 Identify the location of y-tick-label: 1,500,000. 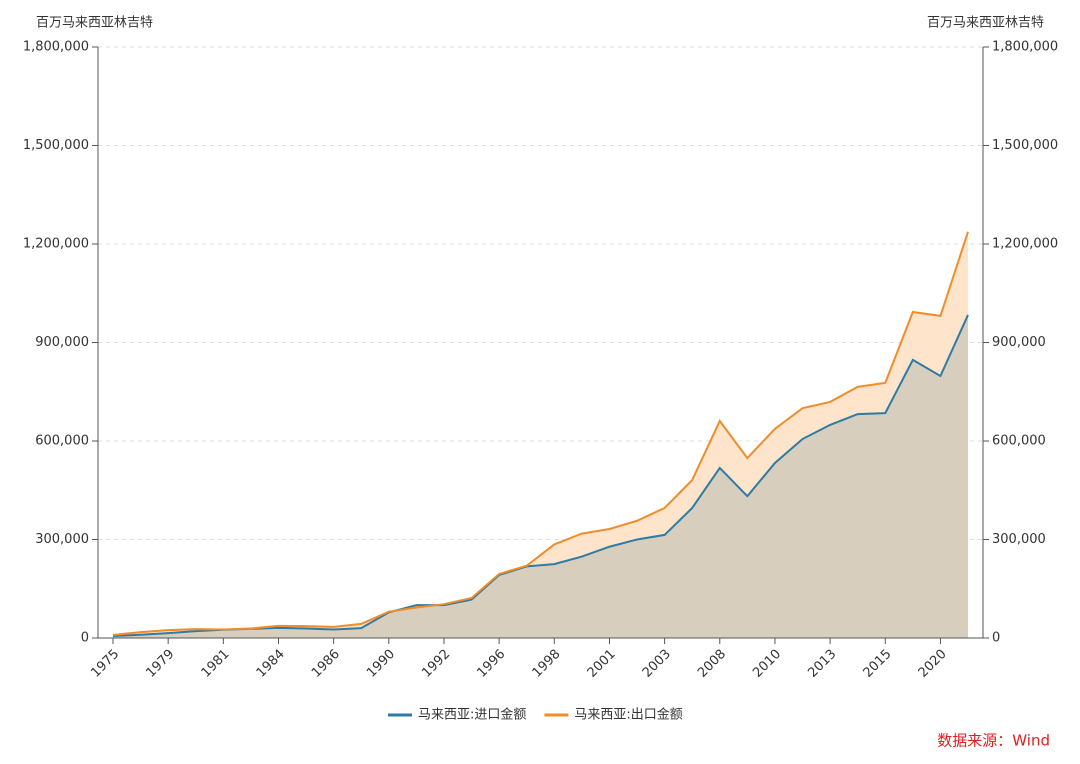
(56, 145).